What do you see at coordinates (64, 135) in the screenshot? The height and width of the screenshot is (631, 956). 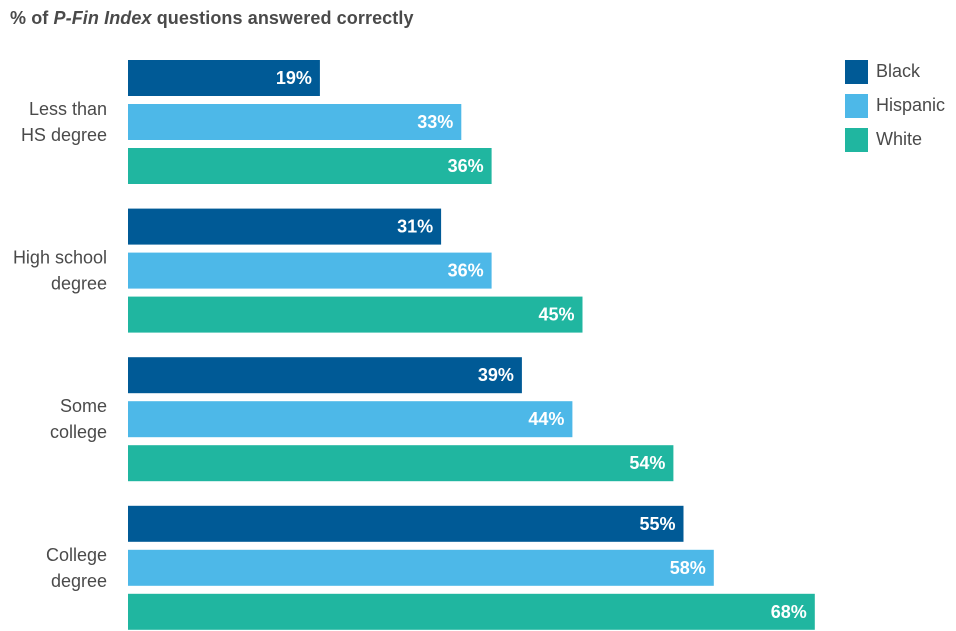 I see `category-label: HS degree` at bounding box center [64, 135].